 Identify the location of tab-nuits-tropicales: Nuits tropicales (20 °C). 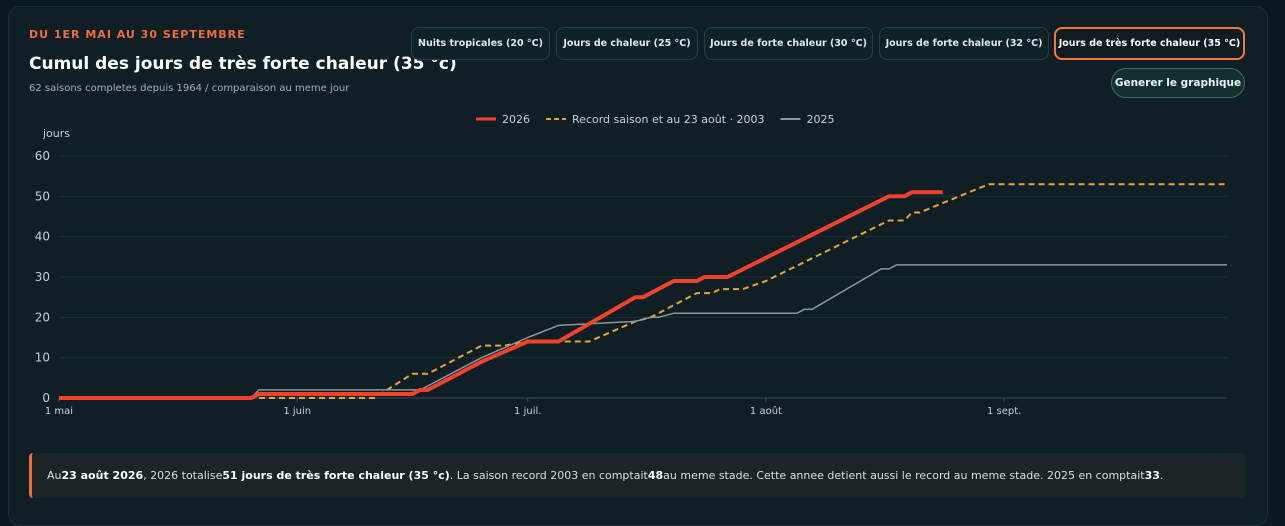
(480, 43).